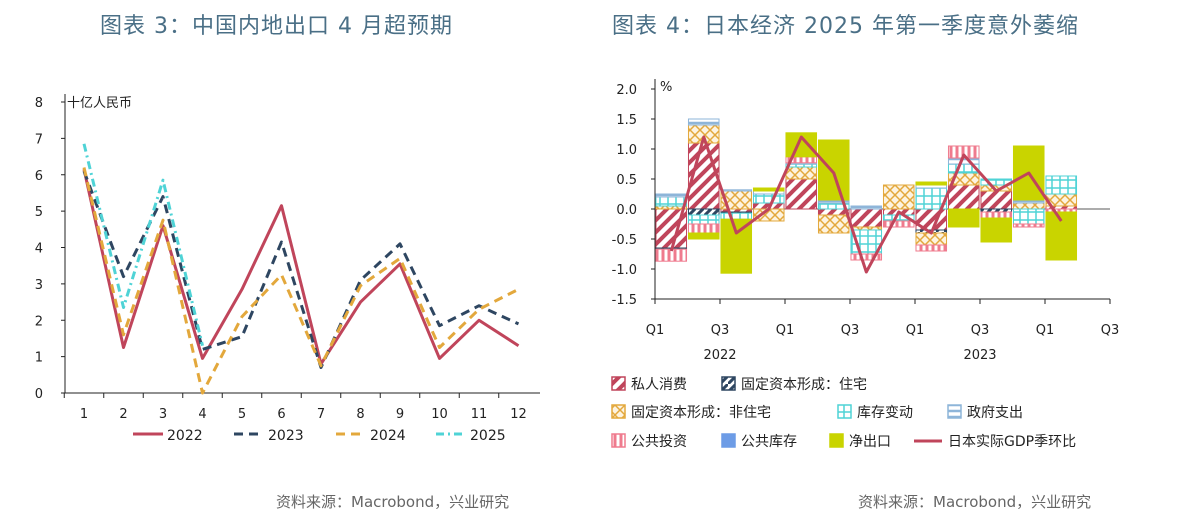 The height and width of the screenshot is (527, 1181). What do you see at coordinates (728, 383) in the screenshot?
I see `legend-swatch-resi` at bounding box center [728, 383].